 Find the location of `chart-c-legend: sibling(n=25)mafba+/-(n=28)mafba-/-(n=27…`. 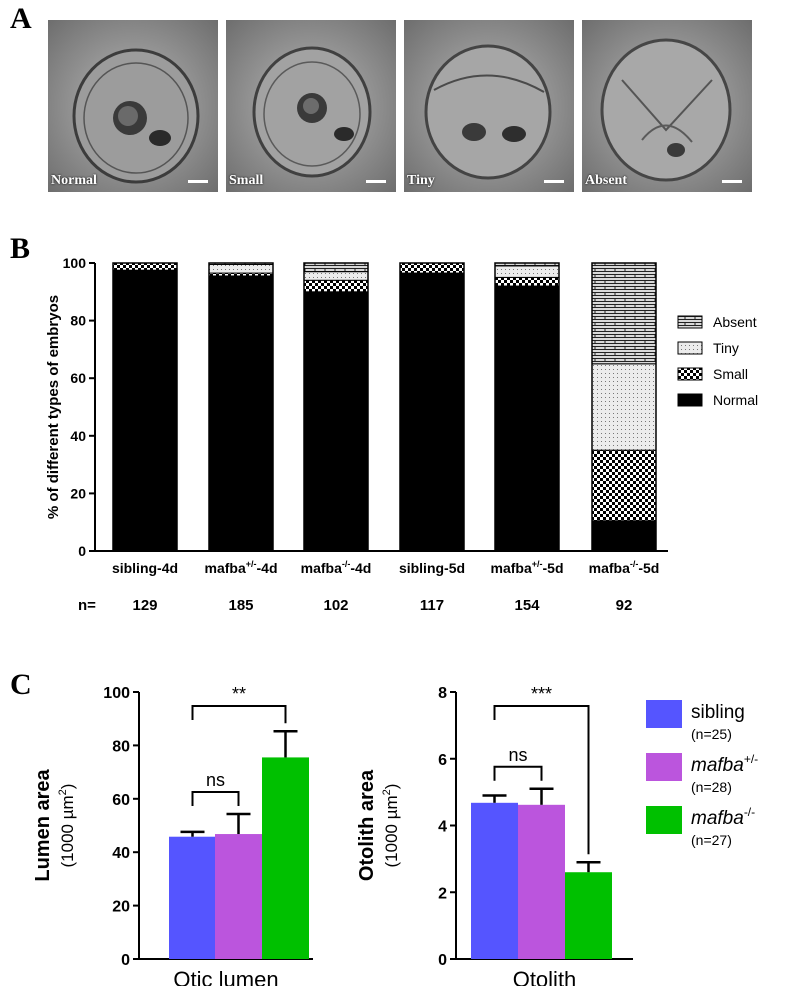

chart-c-legend: sibling(n=25)mafba+/-(n=28)mafba-/-(n=27… is located at coordinates (702, 774).